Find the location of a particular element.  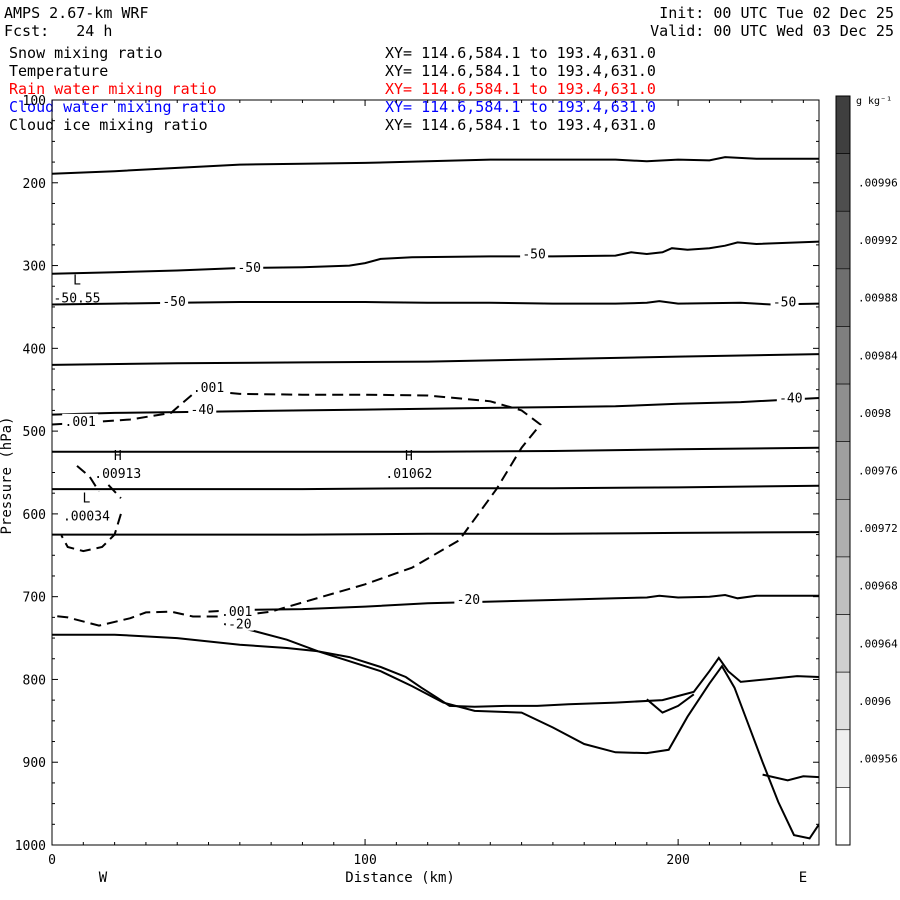

colorbar-frame is located at coordinates (843, 470).